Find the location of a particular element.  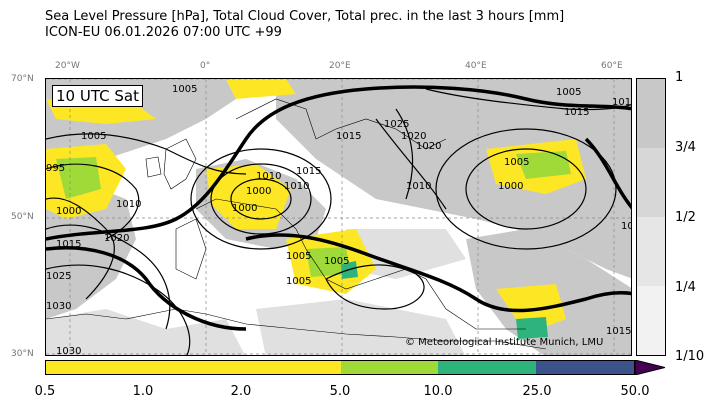

isobar-label: 995 is located at coordinates (55, 168).